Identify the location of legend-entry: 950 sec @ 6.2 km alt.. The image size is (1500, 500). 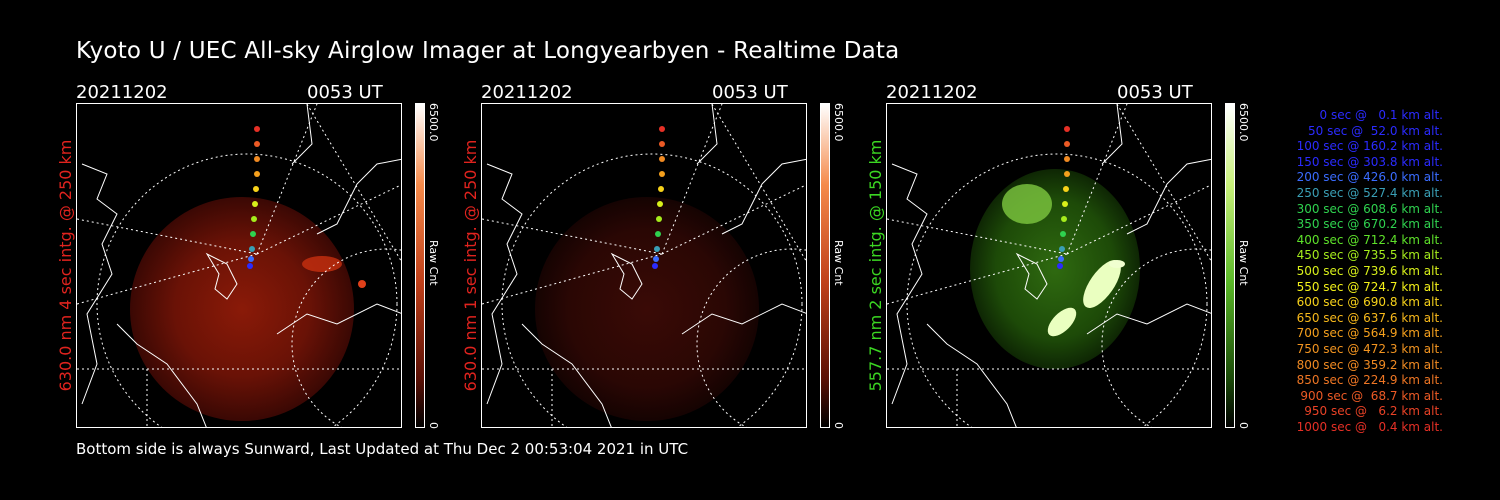
(1371, 411).